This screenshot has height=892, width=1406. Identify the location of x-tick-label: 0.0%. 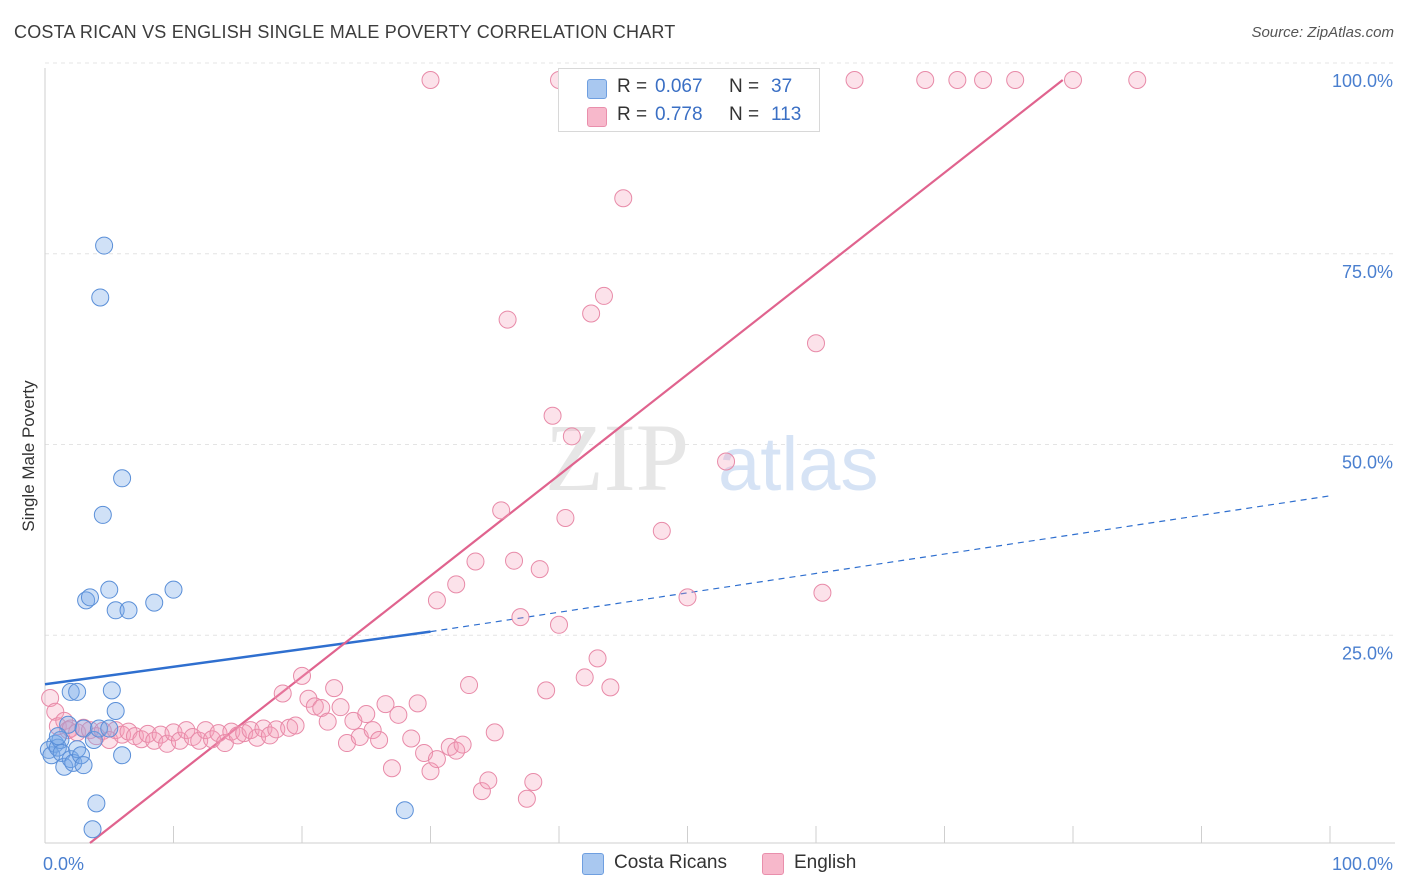
(63, 864).